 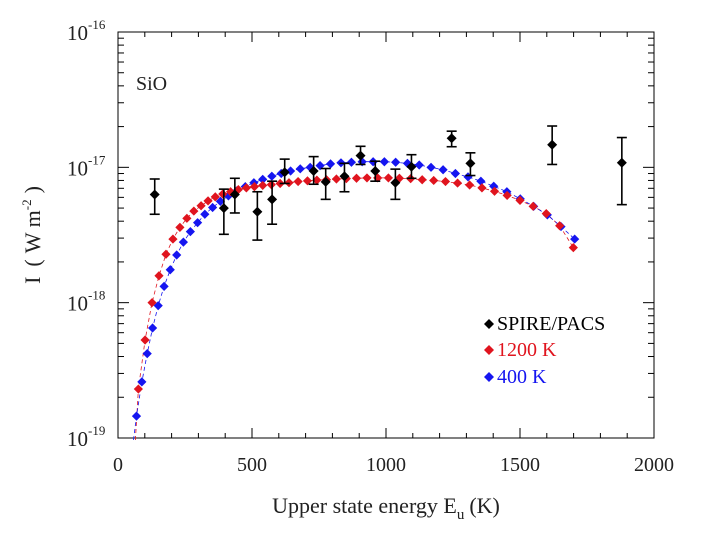 I want to click on x-axis-label: Upper state energy Eu (K), so click(x=386, y=508).